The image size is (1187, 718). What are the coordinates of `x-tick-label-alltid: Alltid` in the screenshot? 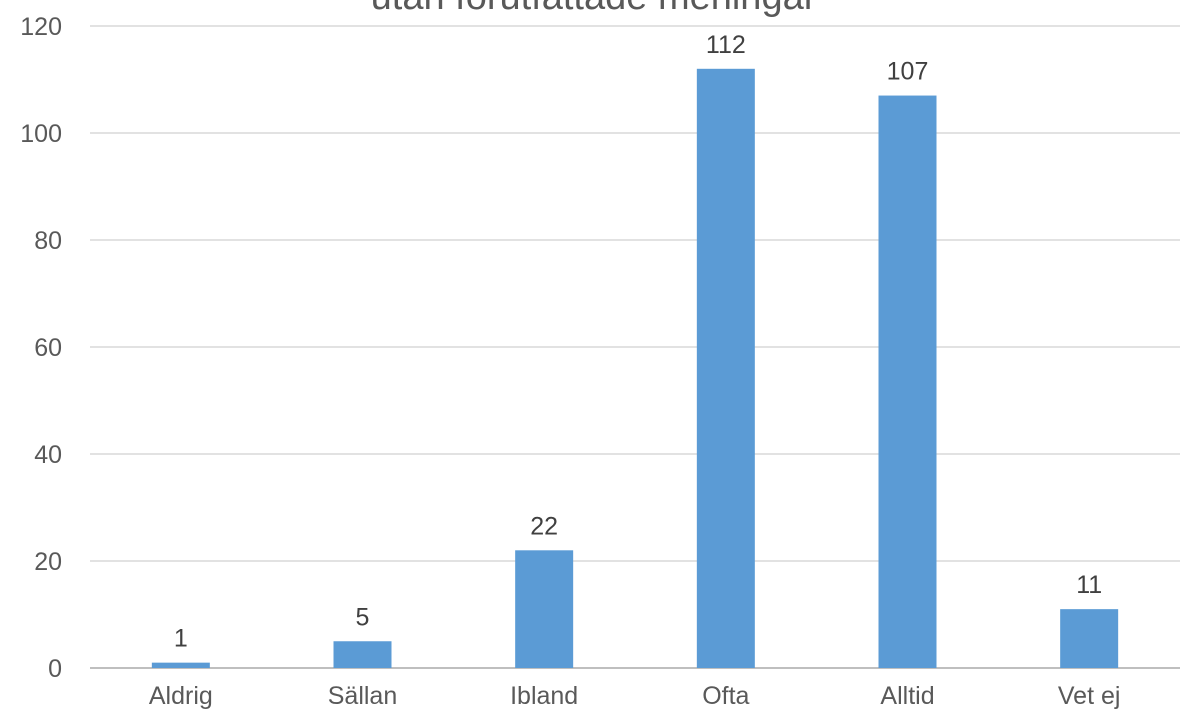 It's located at (907, 696).